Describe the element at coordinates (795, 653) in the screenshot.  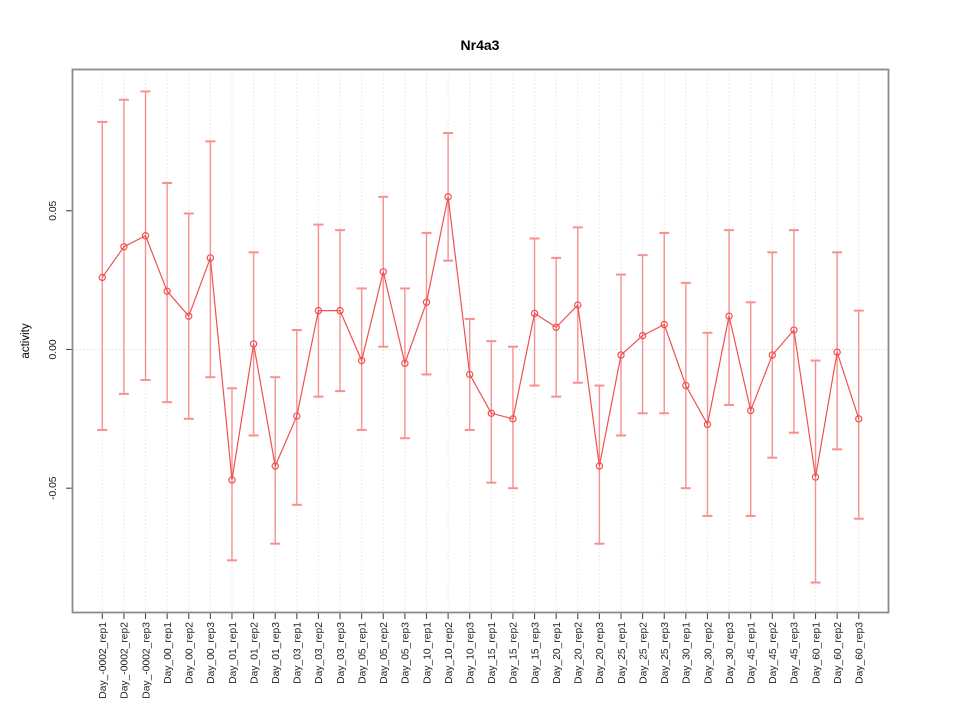
I see `x-tick-label: Day_45_rep3` at that location.